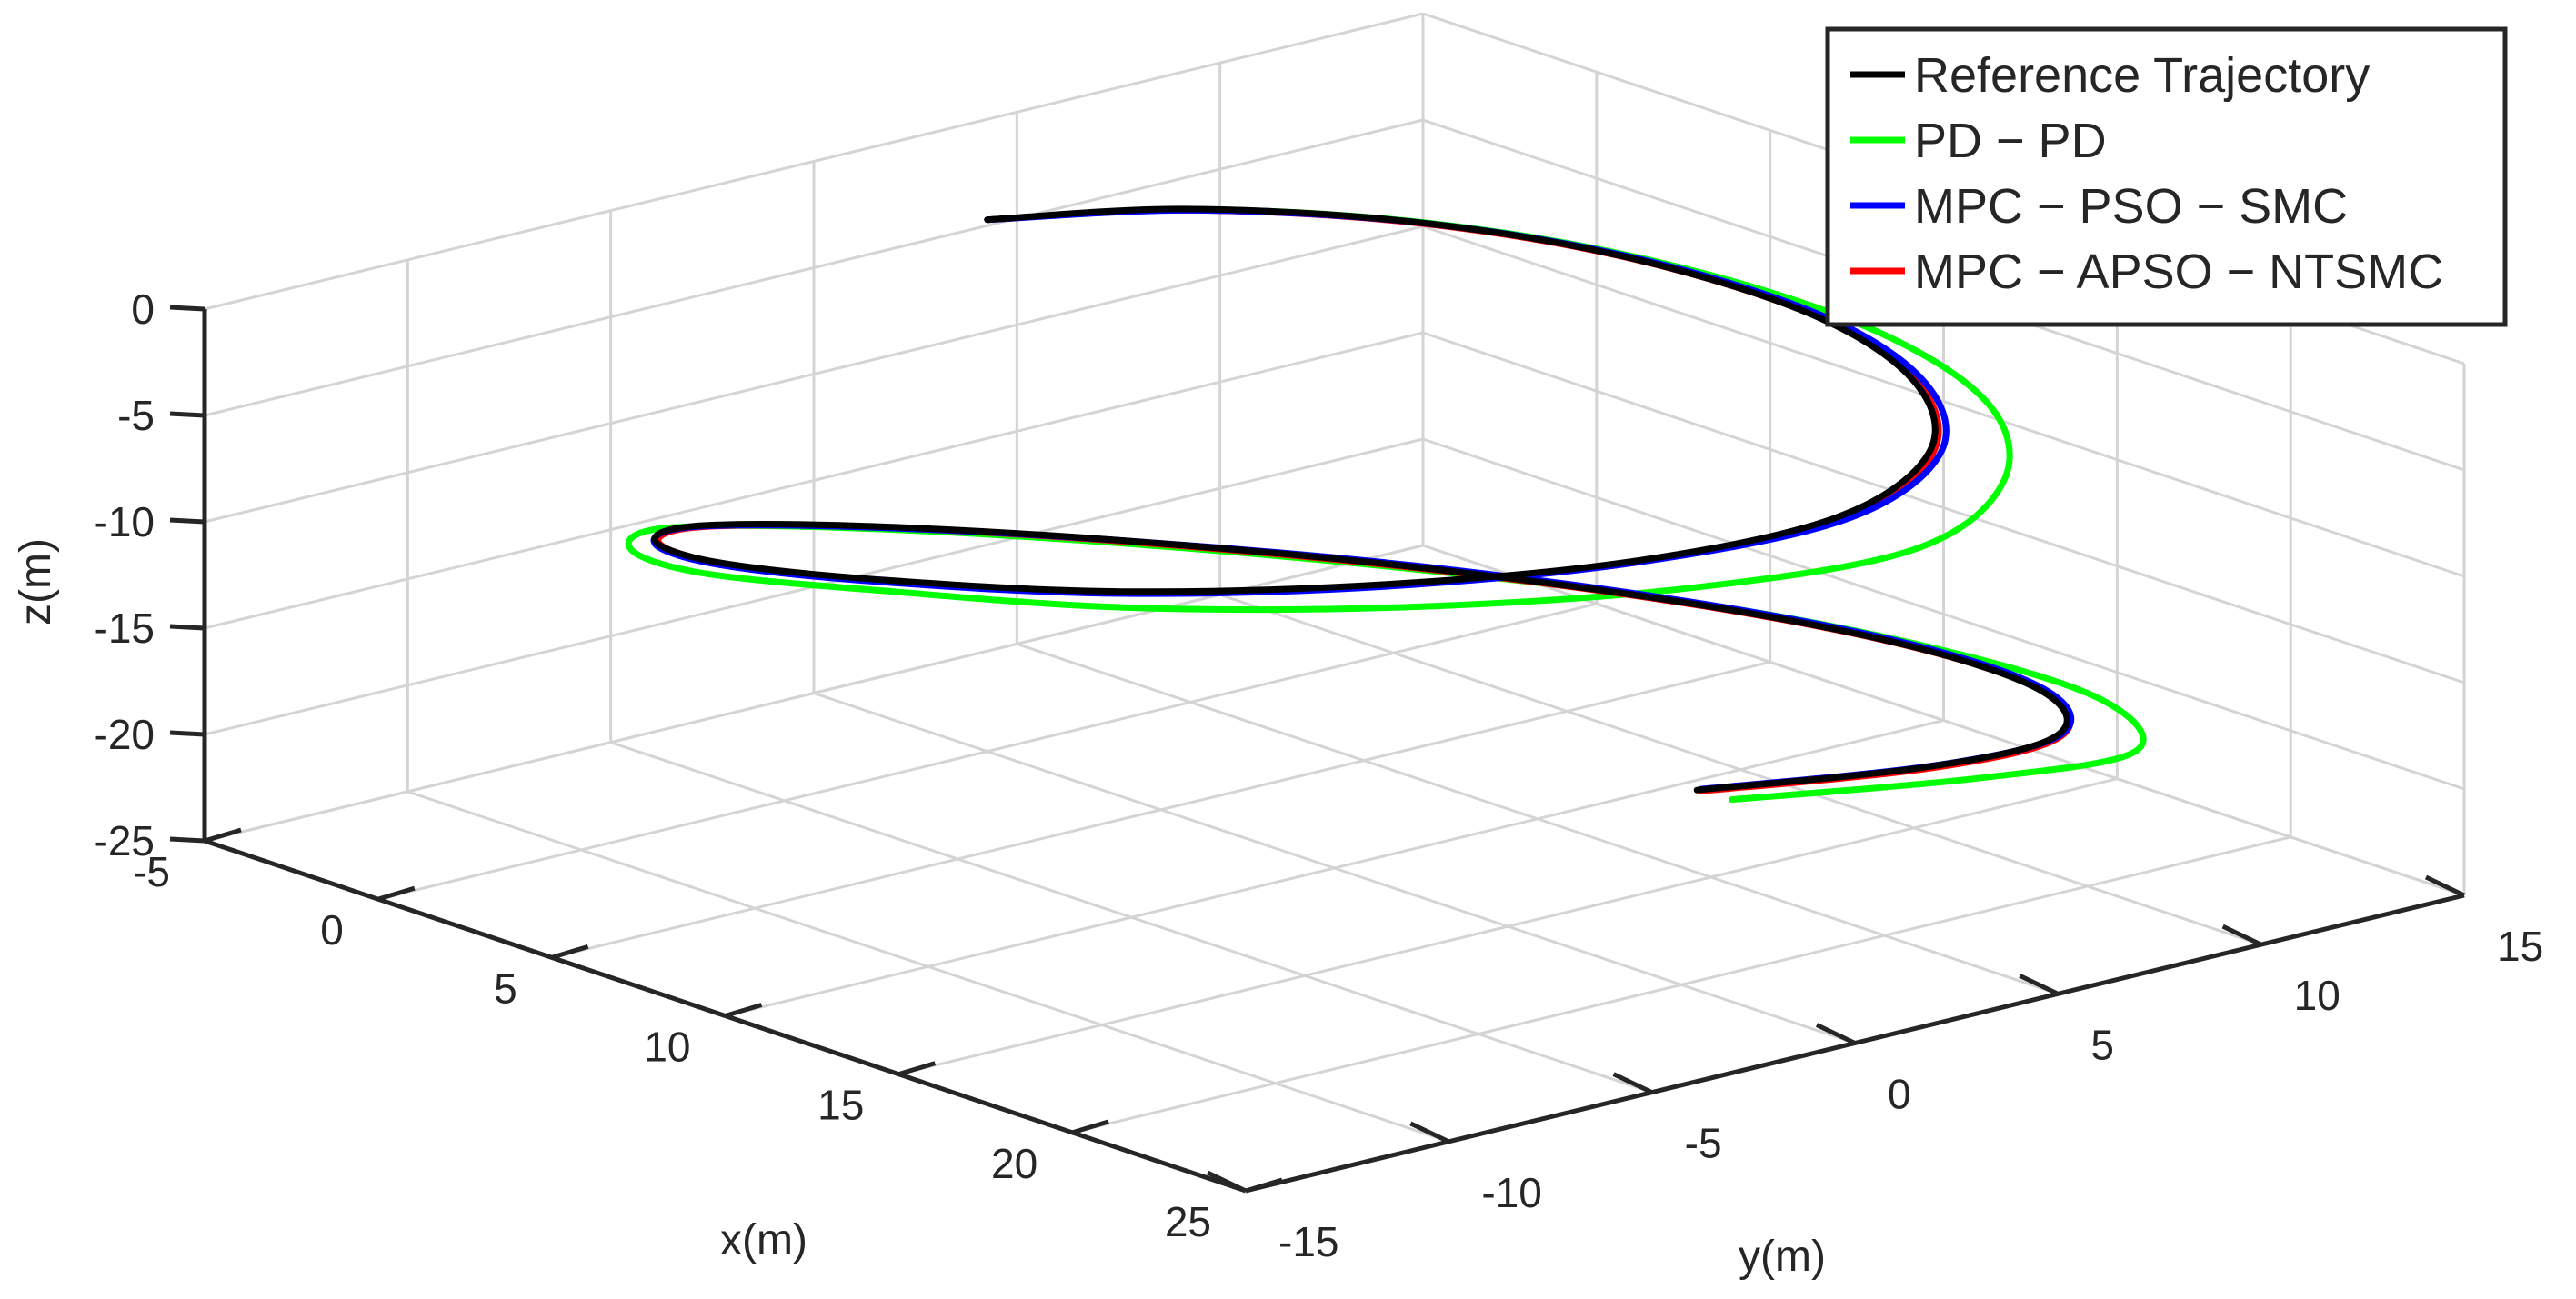 Image resolution: width=2576 pixels, height=1299 pixels. What do you see at coordinates (1511, 1192) in the screenshot?
I see `y-tick-label: -10` at bounding box center [1511, 1192].